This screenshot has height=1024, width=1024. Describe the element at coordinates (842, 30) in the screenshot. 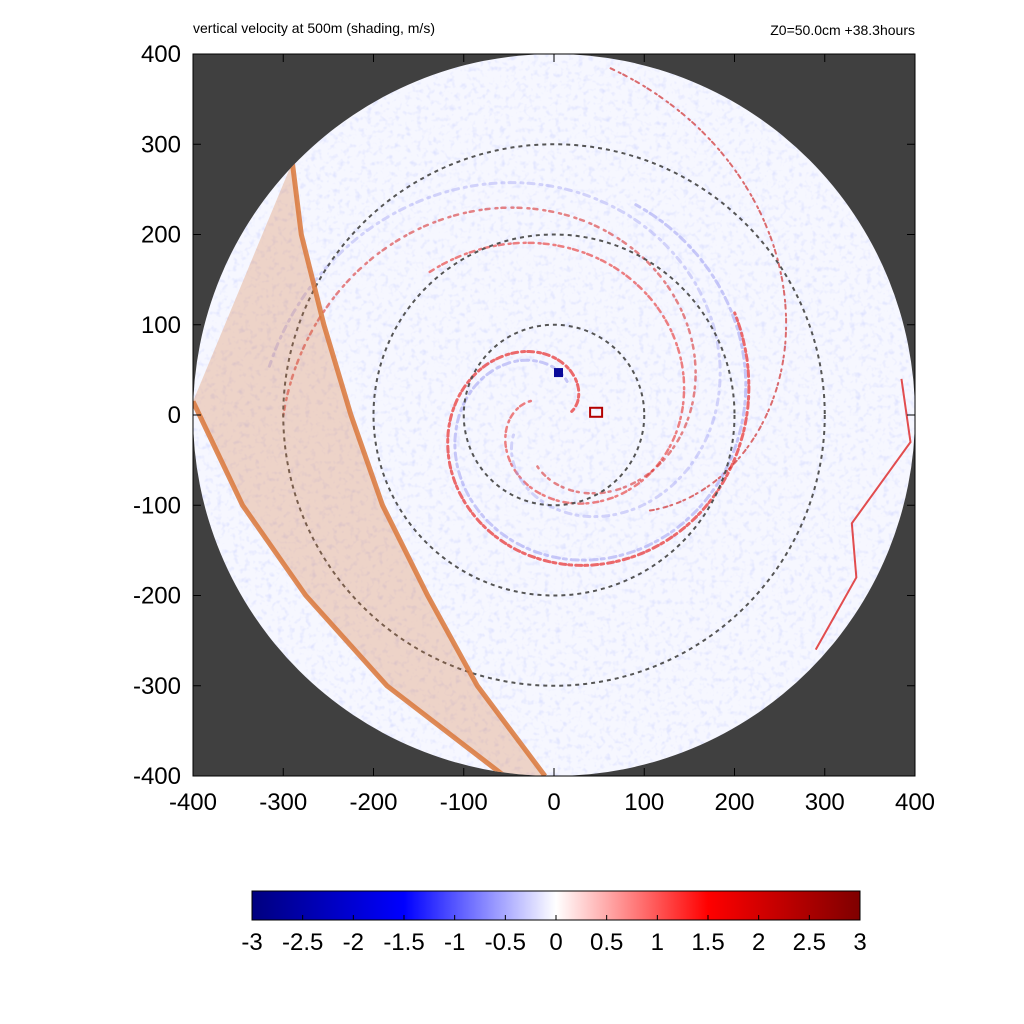

I see `chart-subtitle: Z0=50.0cm +38.3hours` at that location.